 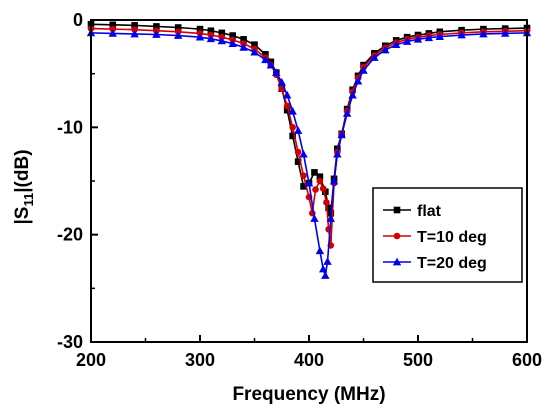 What do you see at coordinates (309, 360) in the screenshot?
I see `x-tick-label: 400` at bounding box center [309, 360].